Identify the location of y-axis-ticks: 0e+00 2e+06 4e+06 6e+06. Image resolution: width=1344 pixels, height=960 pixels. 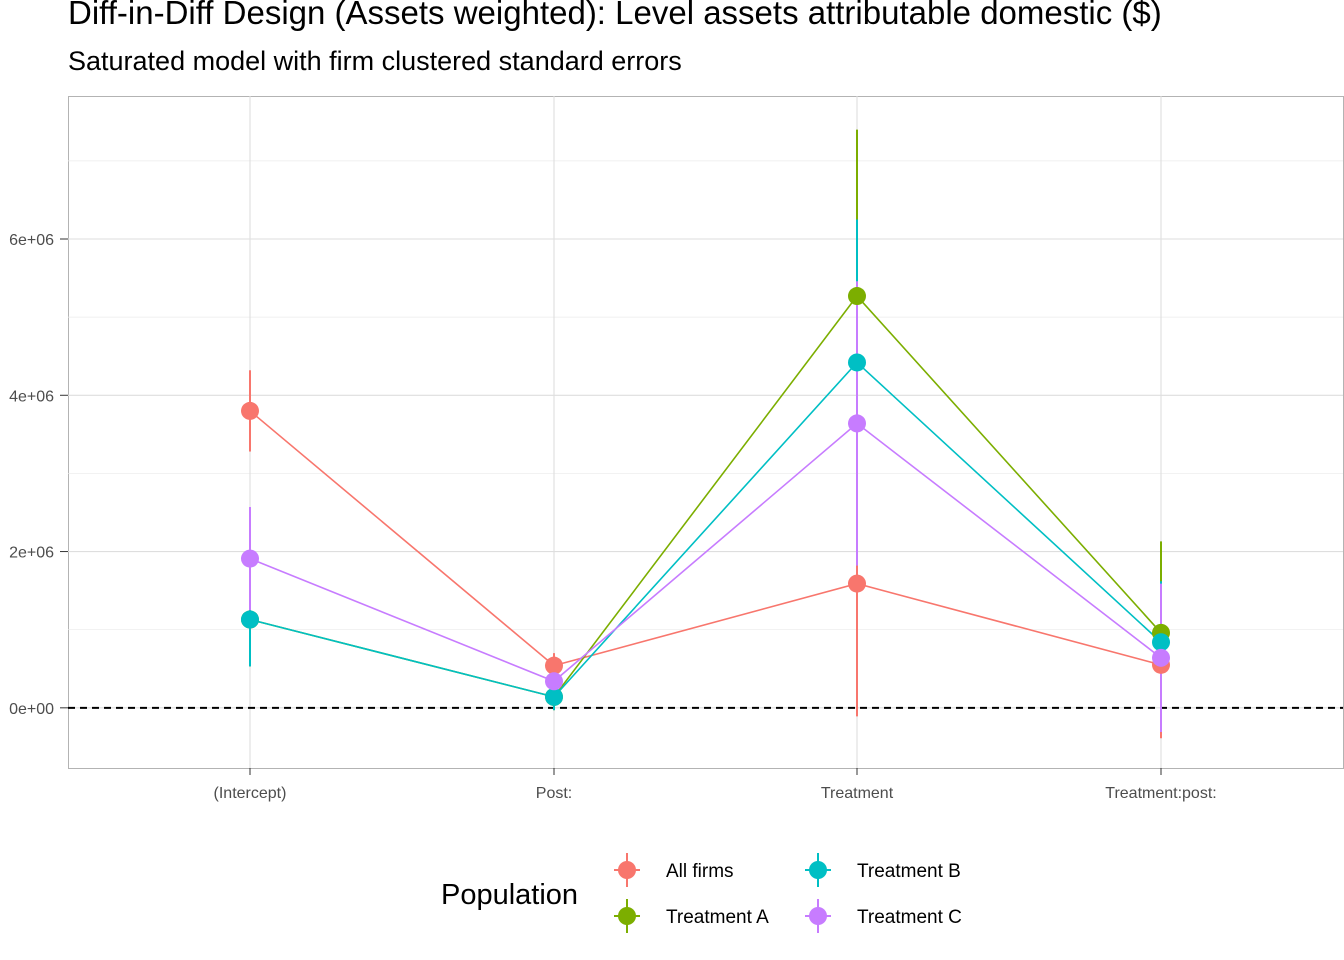
(38, 475).